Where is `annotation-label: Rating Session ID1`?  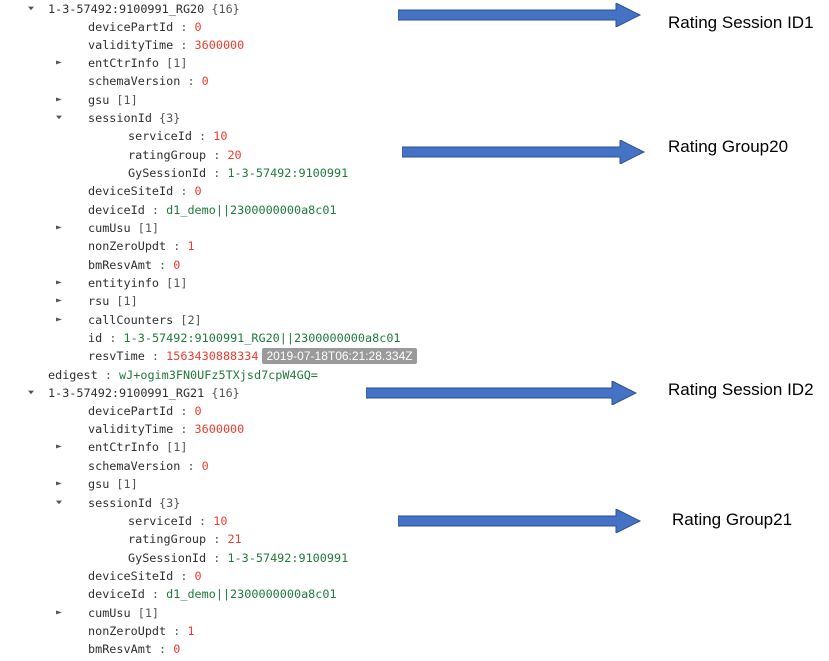
annotation-label: Rating Session ID1 is located at coordinates (741, 22).